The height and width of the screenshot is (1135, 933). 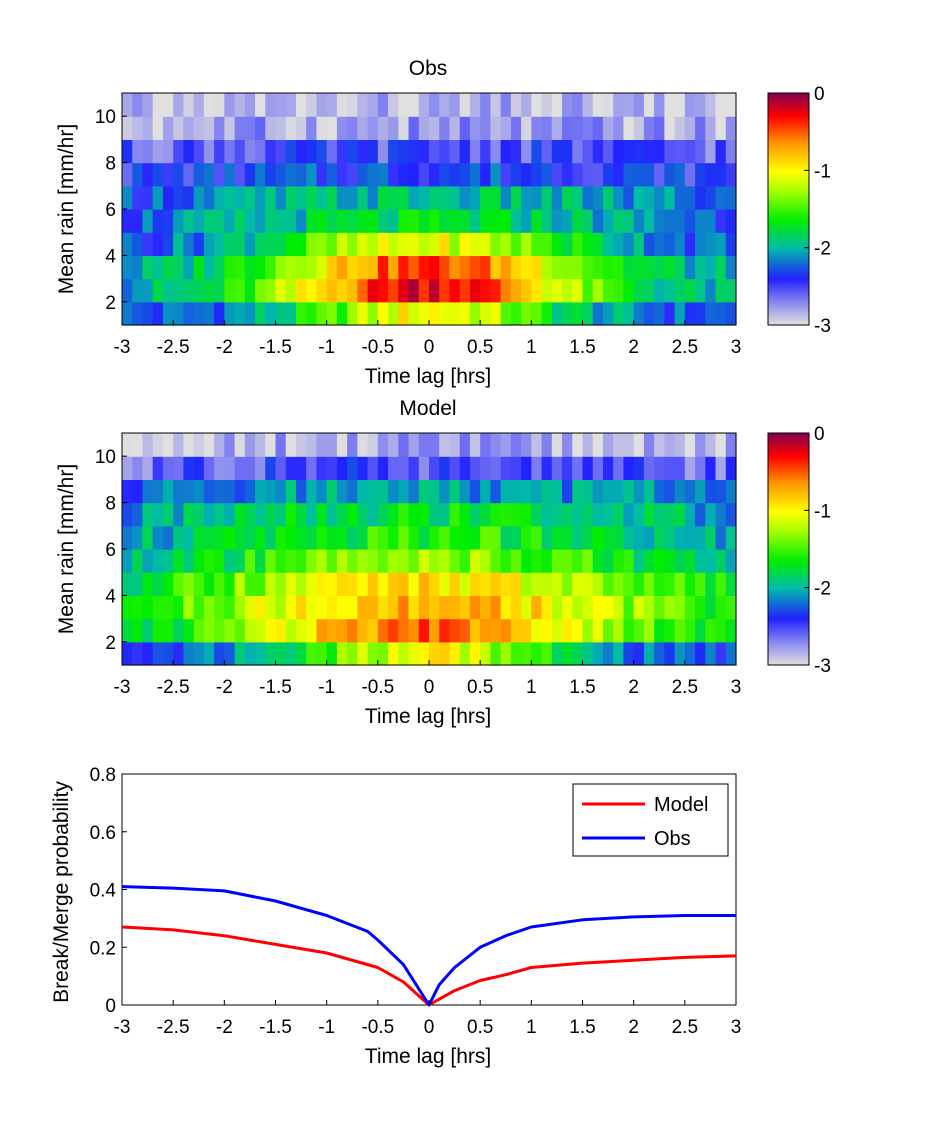 What do you see at coordinates (110, 504) in the screenshot?
I see `y-tick-label: 8` at bounding box center [110, 504].